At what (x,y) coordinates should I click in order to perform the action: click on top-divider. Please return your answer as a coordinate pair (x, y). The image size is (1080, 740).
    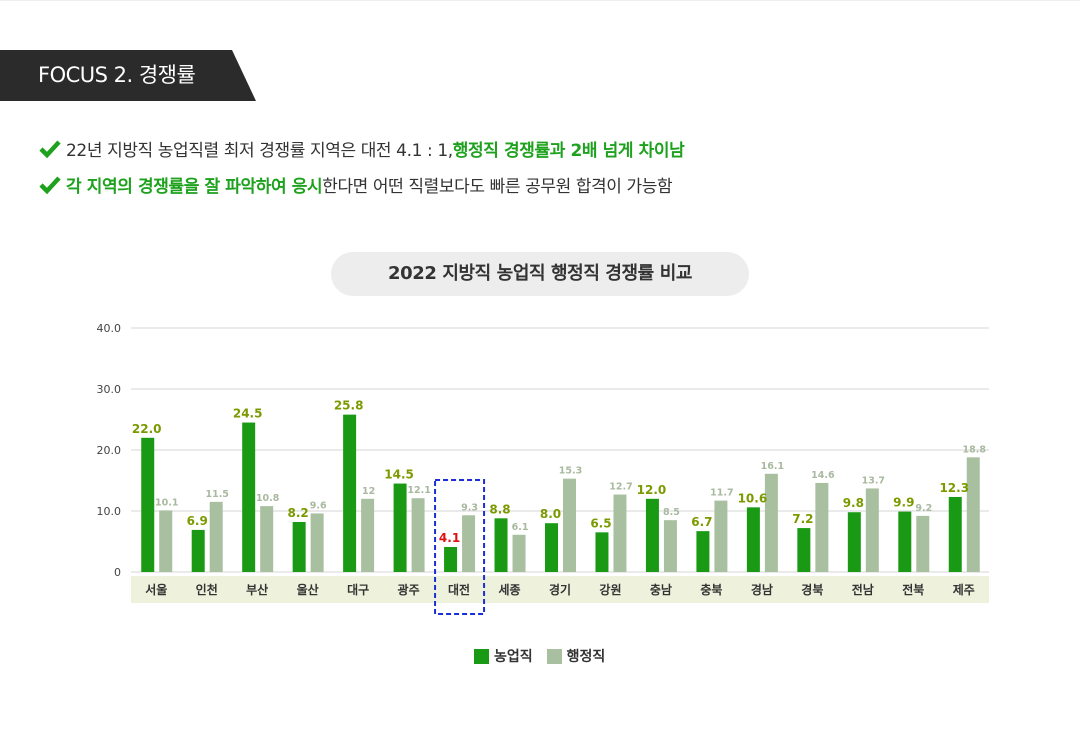
    Looking at the image, I should click on (540, 0).